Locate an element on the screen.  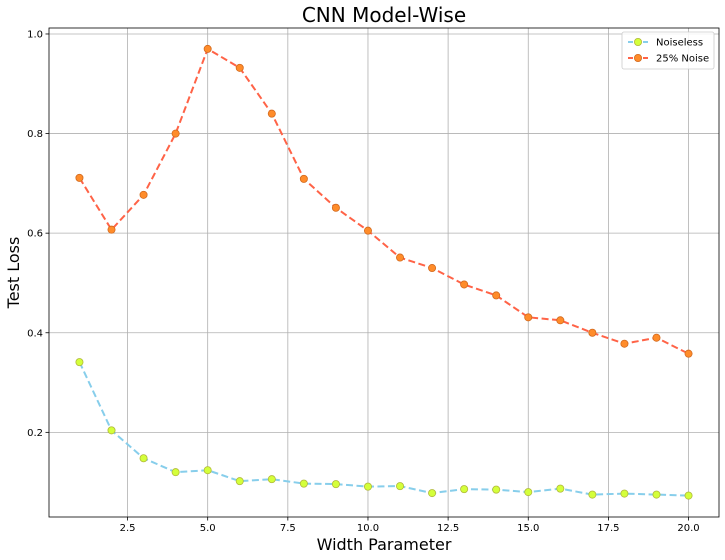
chart-title: CNN Model-Wise is located at coordinates (384, 15).